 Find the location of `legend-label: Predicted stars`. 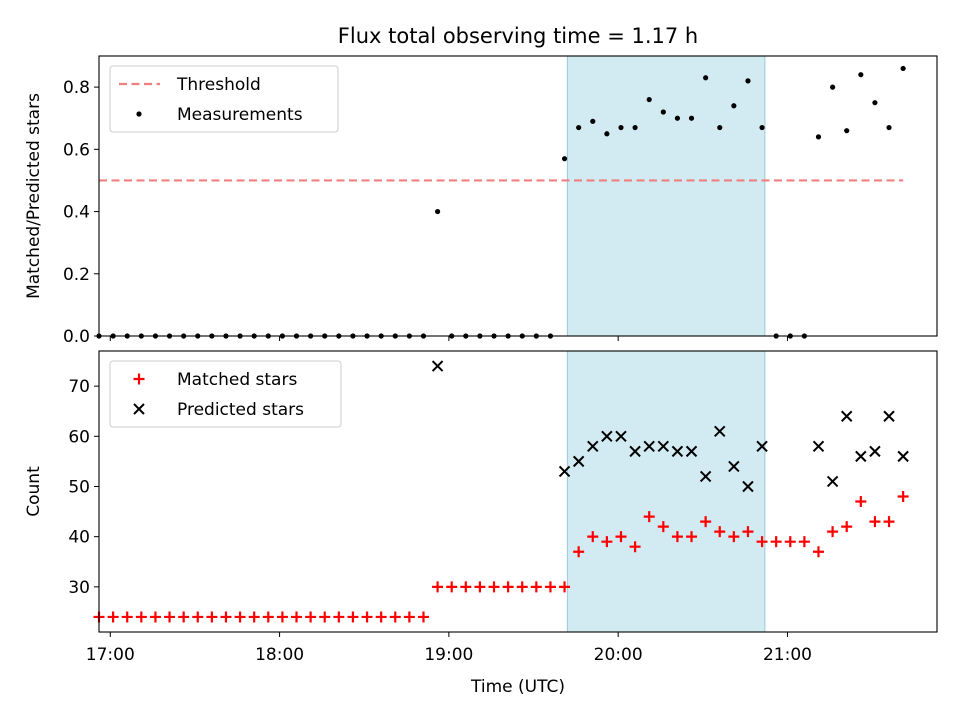

legend-label: Predicted stars is located at coordinates (240, 410).